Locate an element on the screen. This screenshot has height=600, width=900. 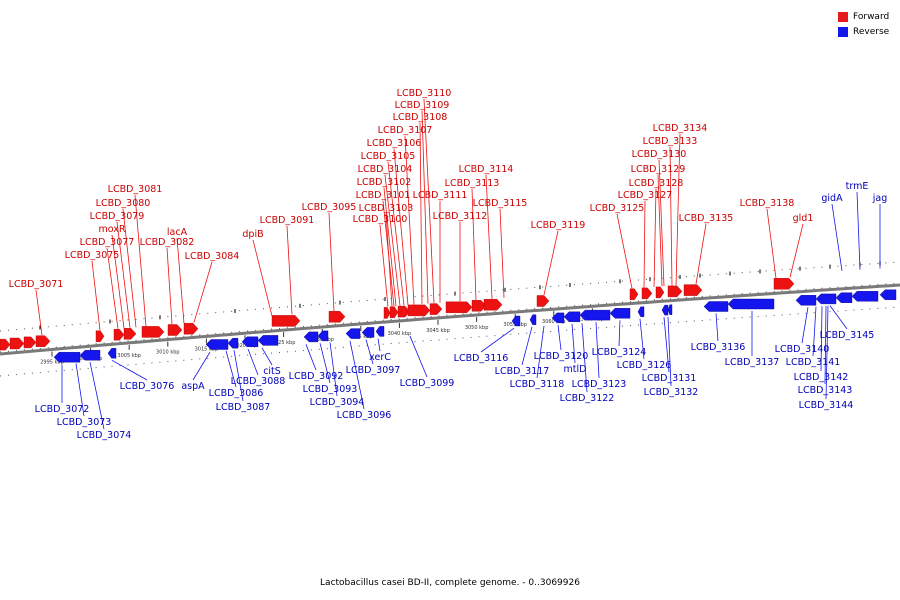
scale-tick-label: 3060 kbp is located at coordinates (554, 322).